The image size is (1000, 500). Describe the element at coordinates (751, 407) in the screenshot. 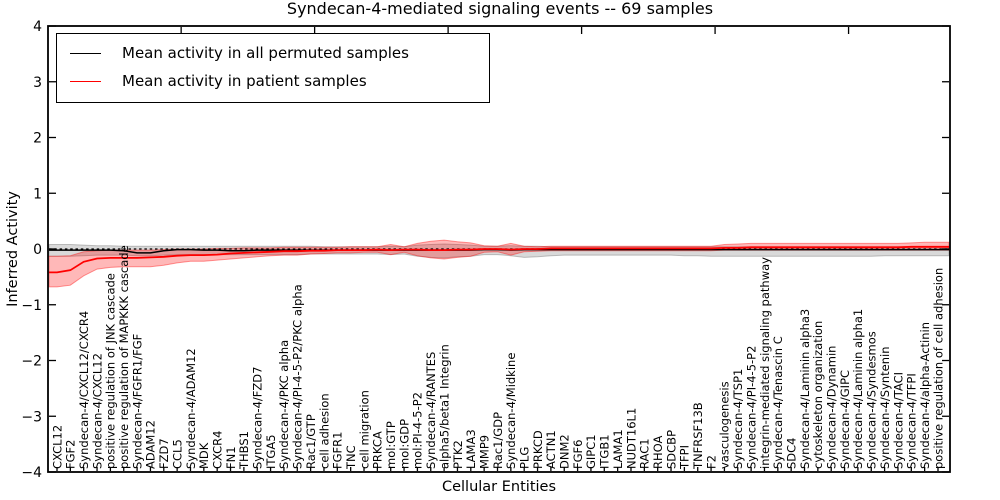

I see `x-tick-label: Syndecan-4/PI-4-5-P2` at that location.